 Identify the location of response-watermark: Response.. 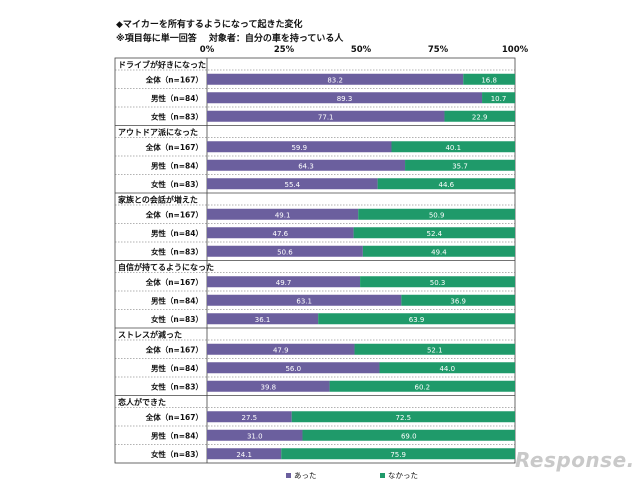
(575, 460).